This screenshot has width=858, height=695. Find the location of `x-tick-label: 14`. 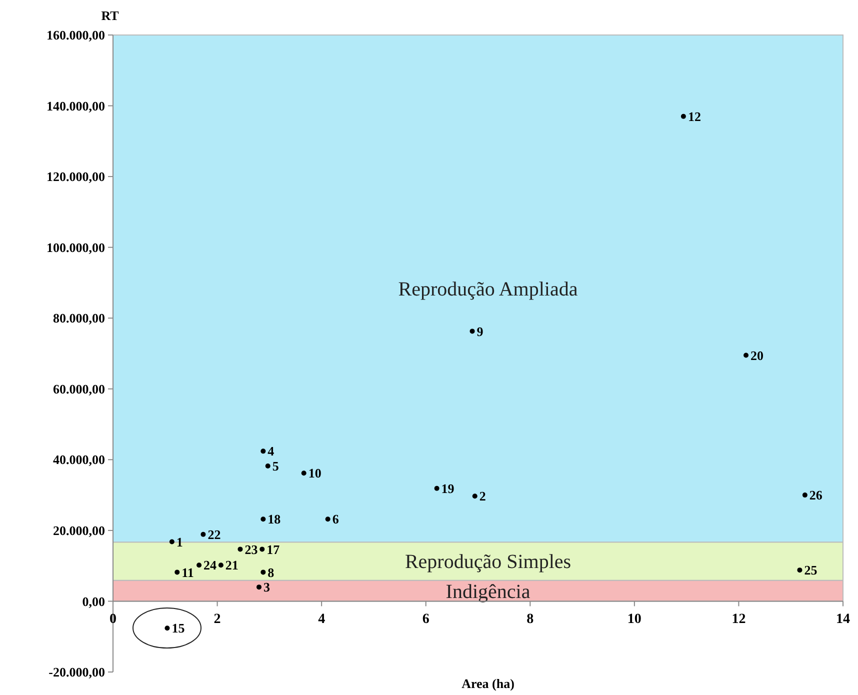

x-tick-label: 14 is located at coordinates (843, 620).